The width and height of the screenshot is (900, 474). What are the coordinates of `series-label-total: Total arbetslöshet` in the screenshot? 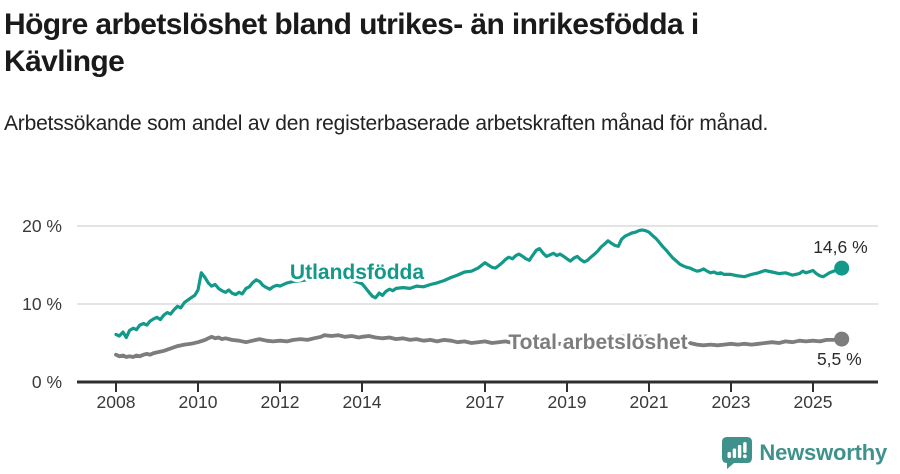 It's located at (597, 342).